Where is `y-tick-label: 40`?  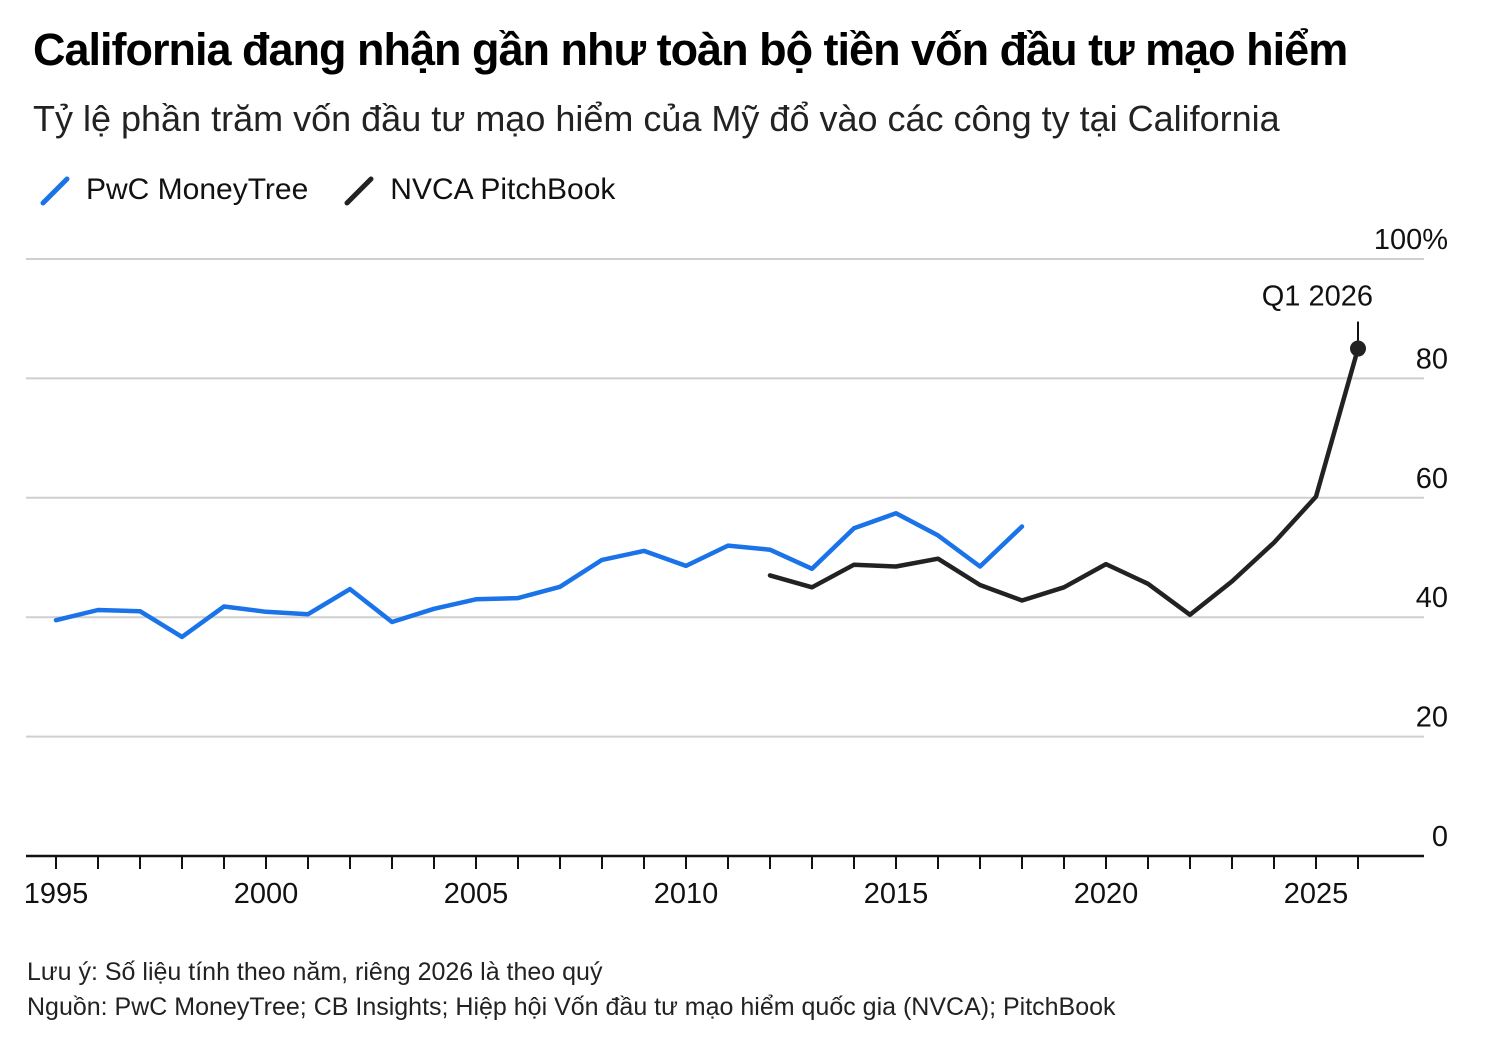 y-tick-label: 40 is located at coordinates (1432, 598).